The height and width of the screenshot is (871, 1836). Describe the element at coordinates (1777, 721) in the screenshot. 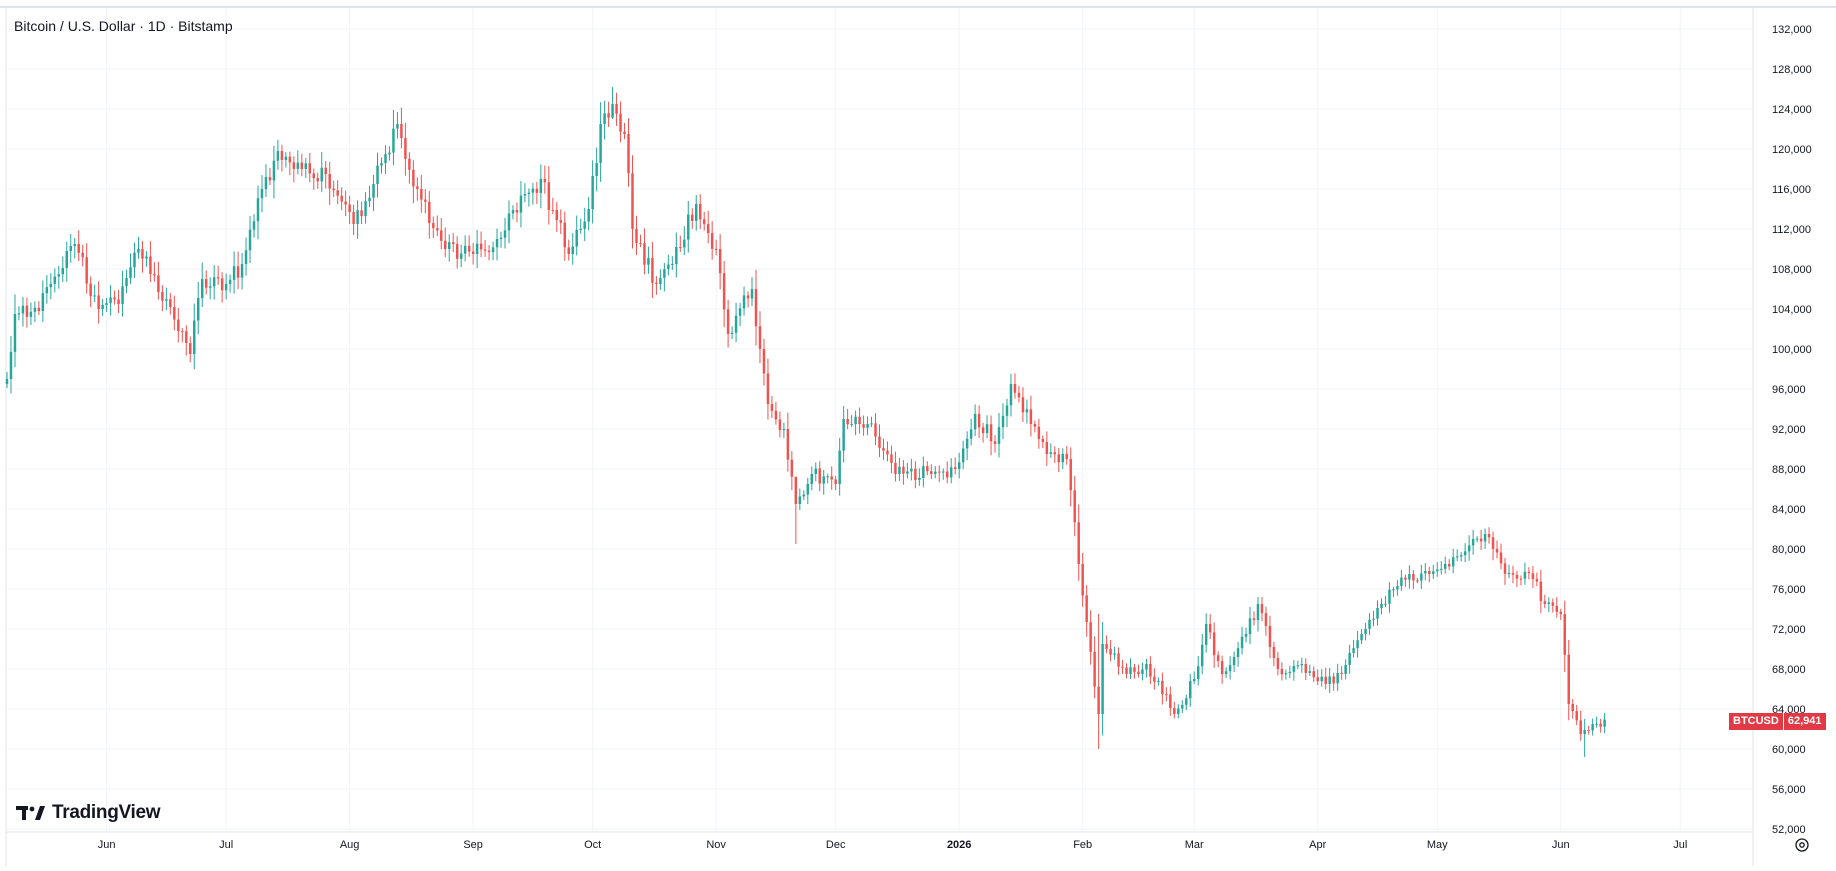

I see `last-price-badge: BTCUSD 62,941` at that location.